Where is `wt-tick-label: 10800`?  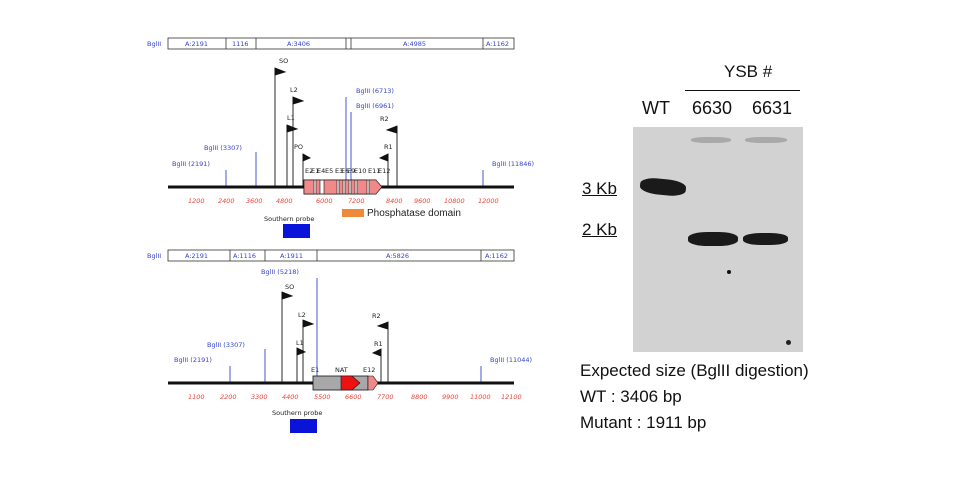
wt-tick-label: 10800 is located at coordinates (454, 201).